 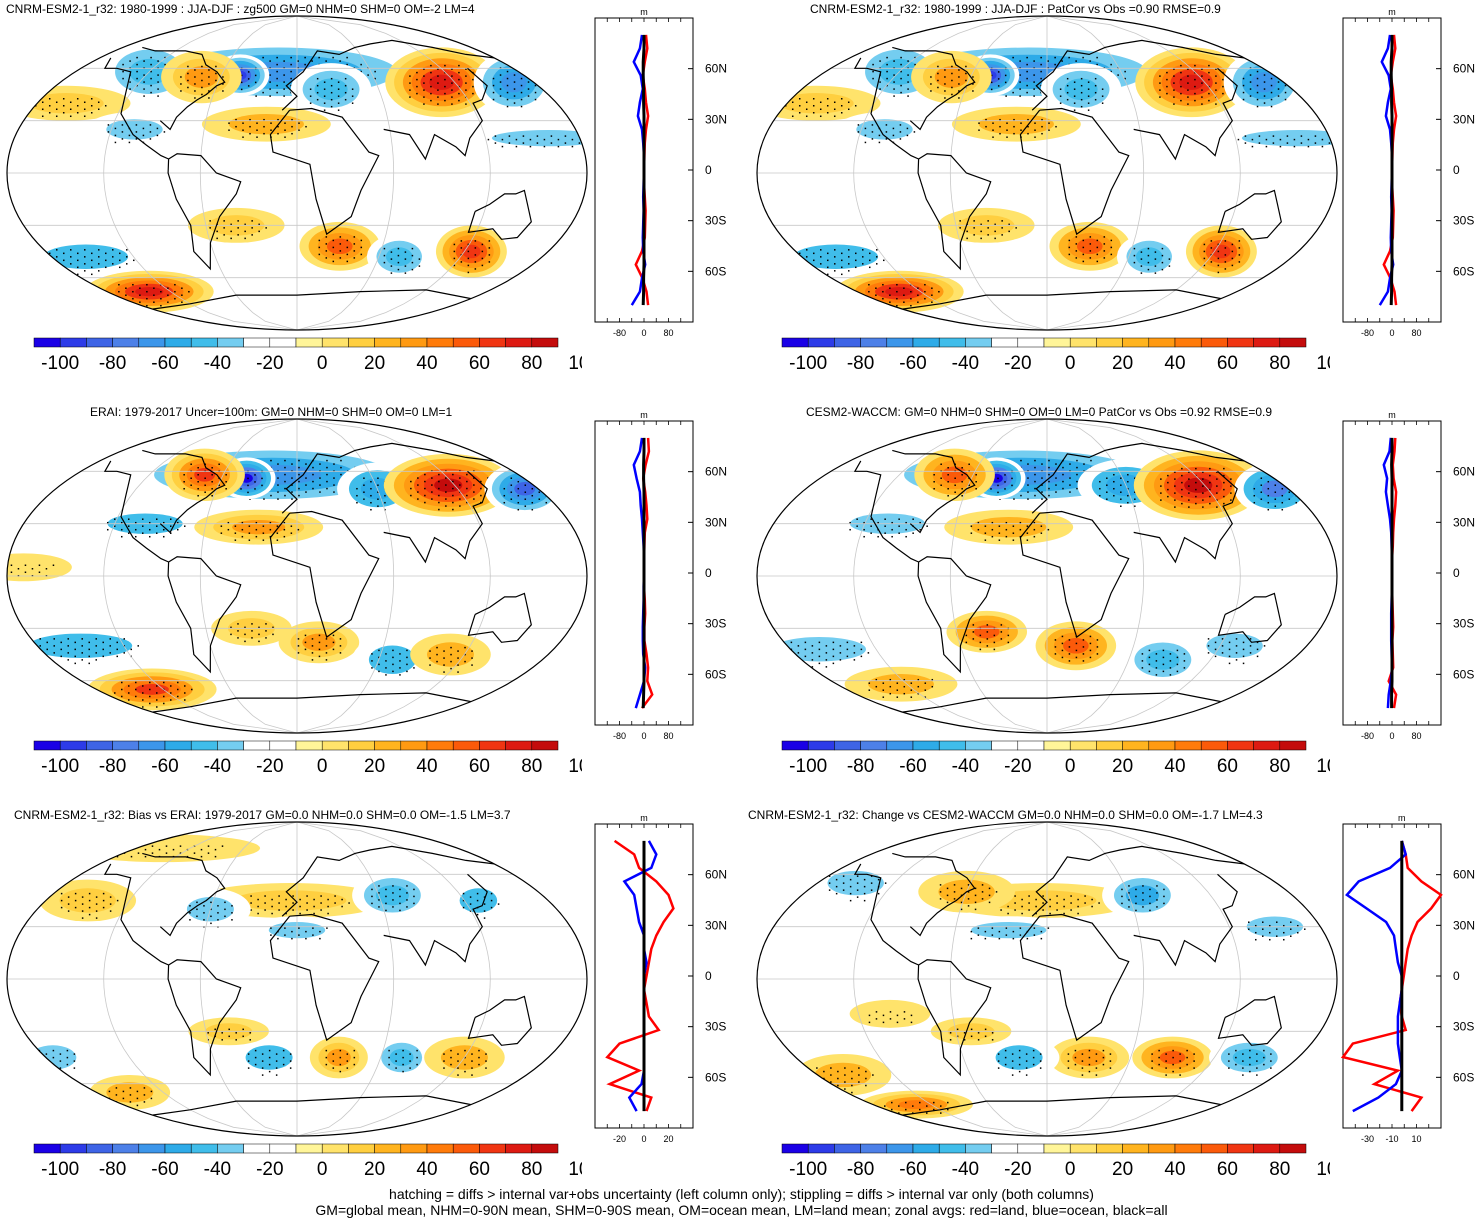 What do you see at coordinates (1416, 333) in the screenshot?
I see `x-tick-label: 80` at bounding box center [1416, 333].